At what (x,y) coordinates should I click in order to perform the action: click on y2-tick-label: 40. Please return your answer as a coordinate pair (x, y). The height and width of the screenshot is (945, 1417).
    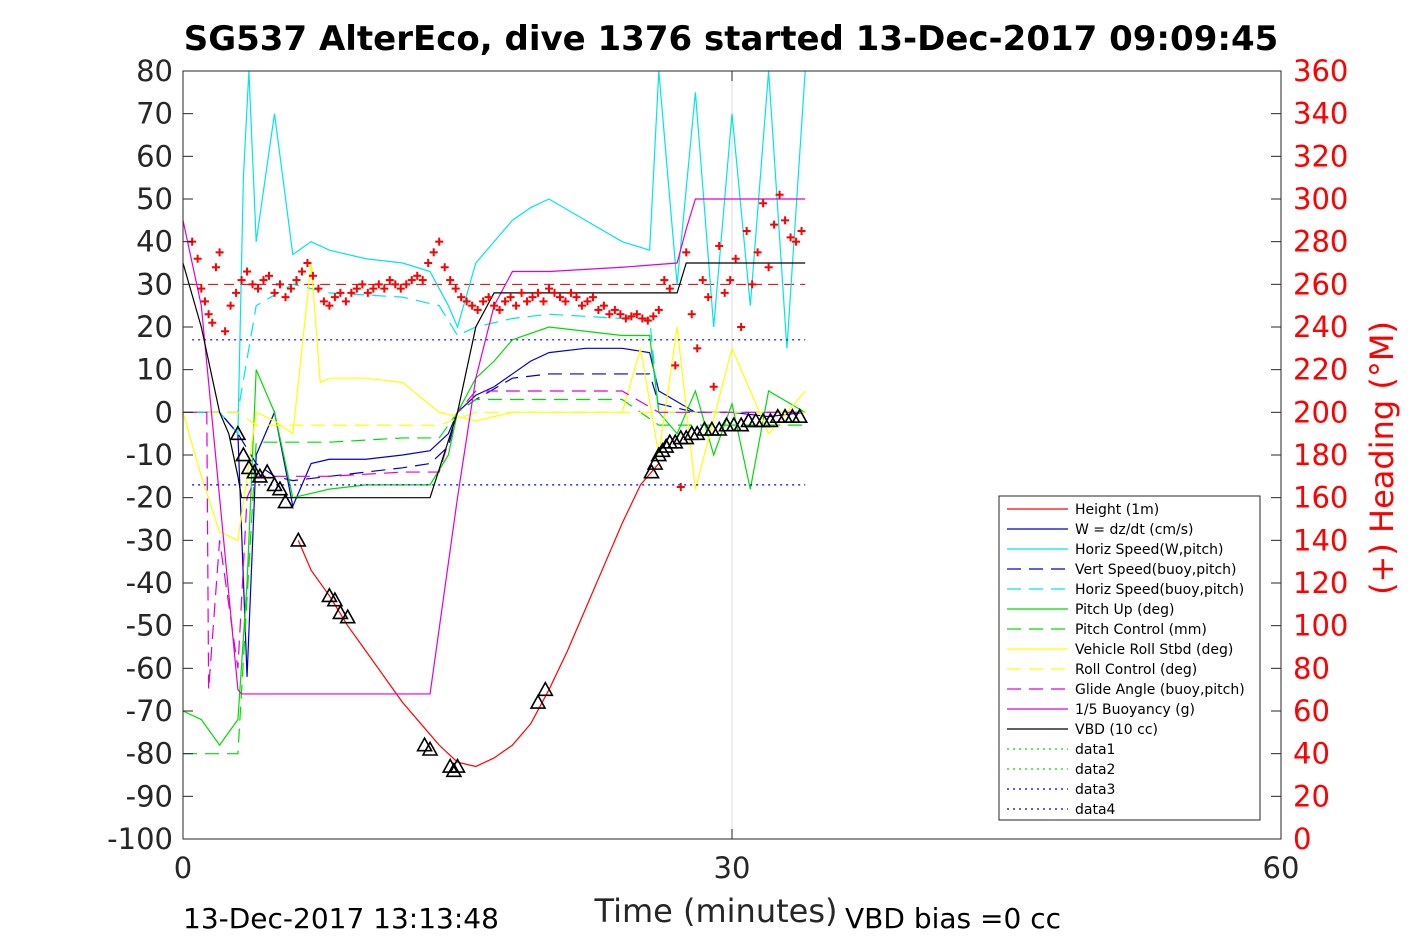
    Looking at the image, I should click on (1311, 754).